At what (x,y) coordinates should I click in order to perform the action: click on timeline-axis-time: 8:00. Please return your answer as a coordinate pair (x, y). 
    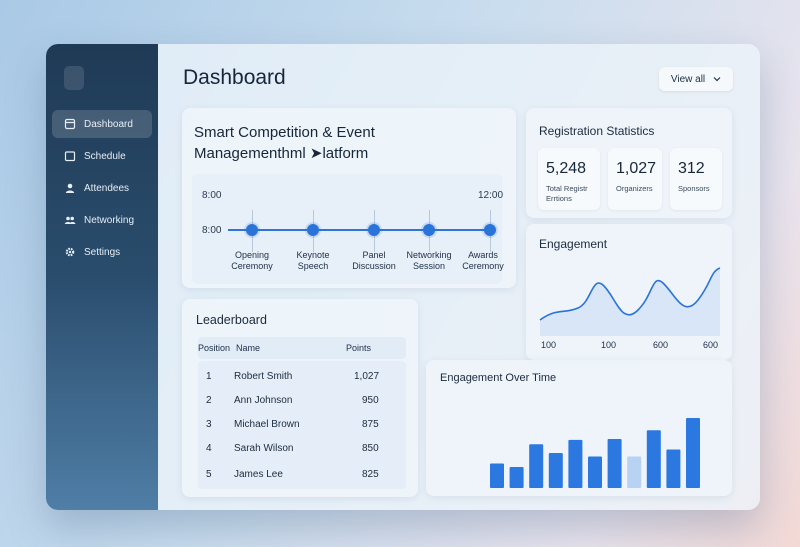
    Looking at the image, I should click on (212, 230).